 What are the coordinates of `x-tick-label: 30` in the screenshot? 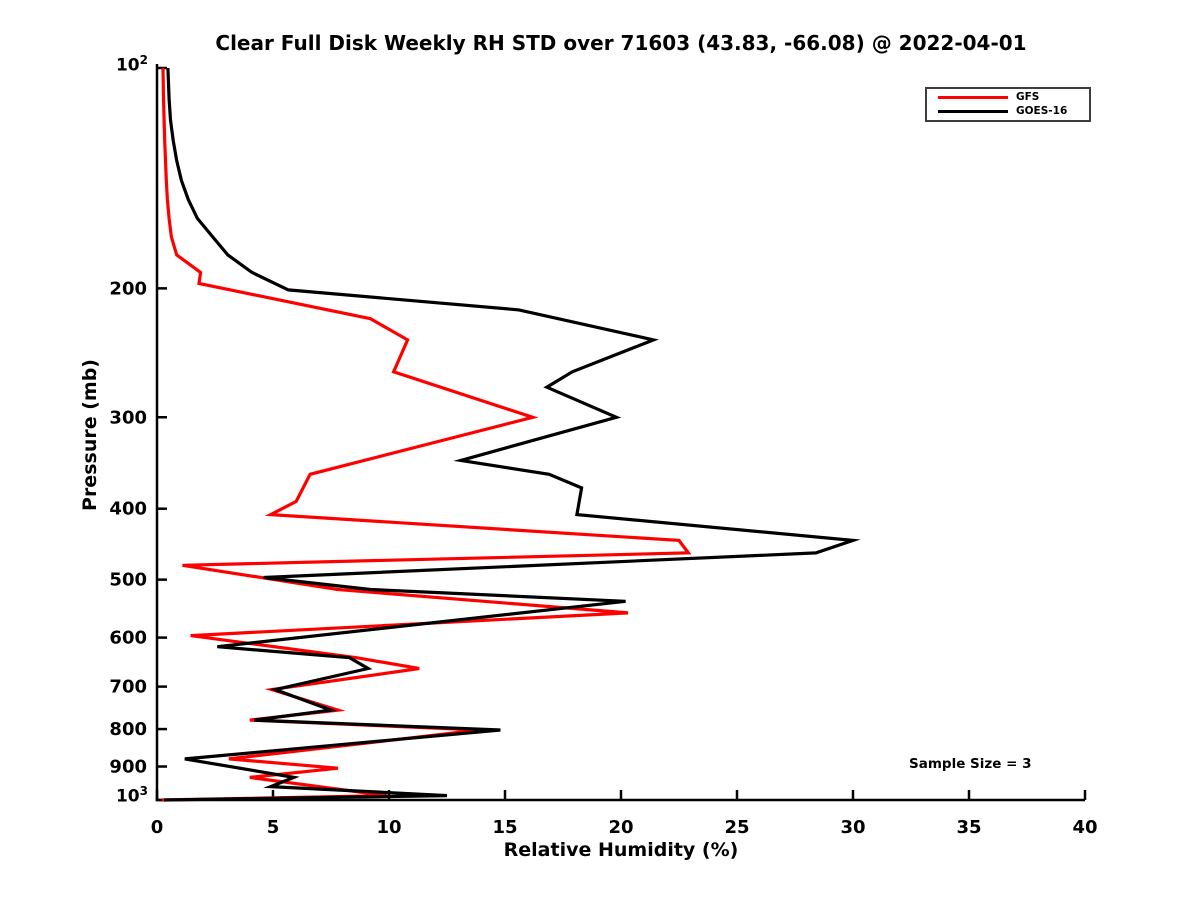 It's located at (852, 827).